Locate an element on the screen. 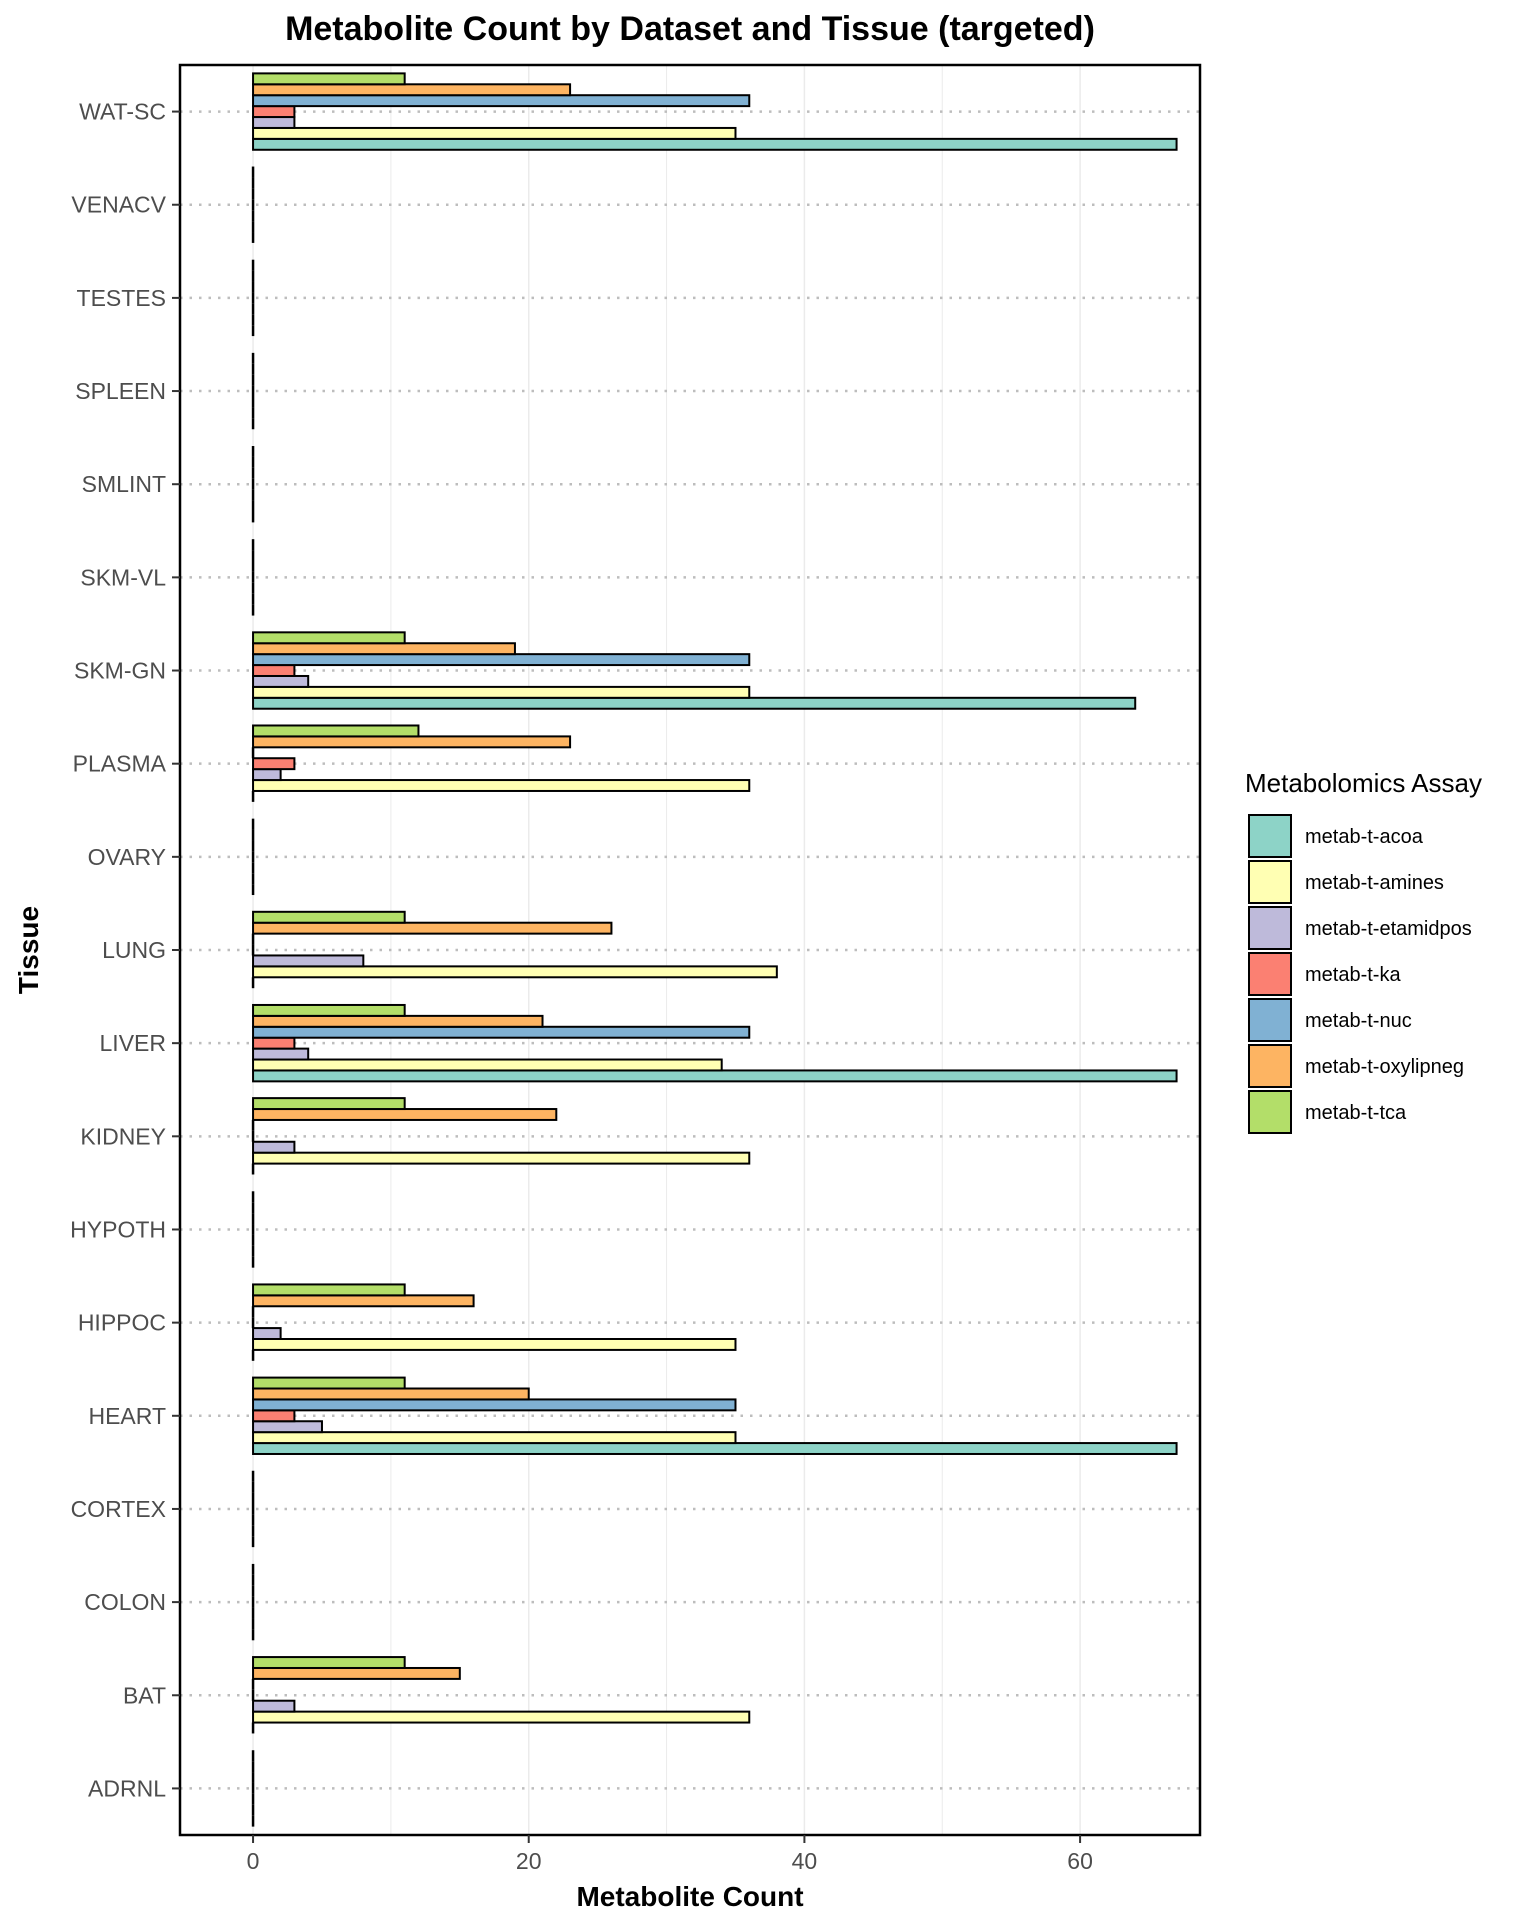 The height and width of the screenshot is (1920, 1536). bar-wat-sc-metab-t-nuc is located at coordinates (501, 101).